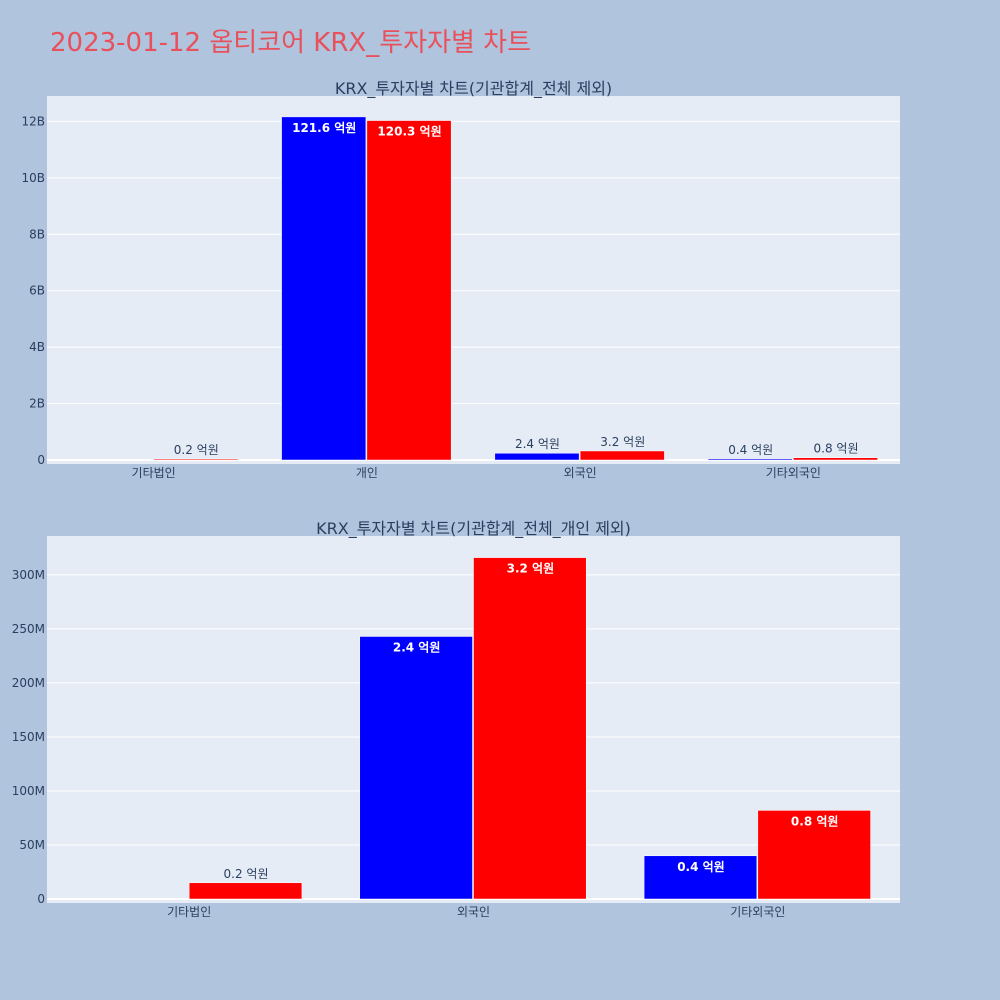  I want to click on y-tick-label: 50M, so click(32, 845).